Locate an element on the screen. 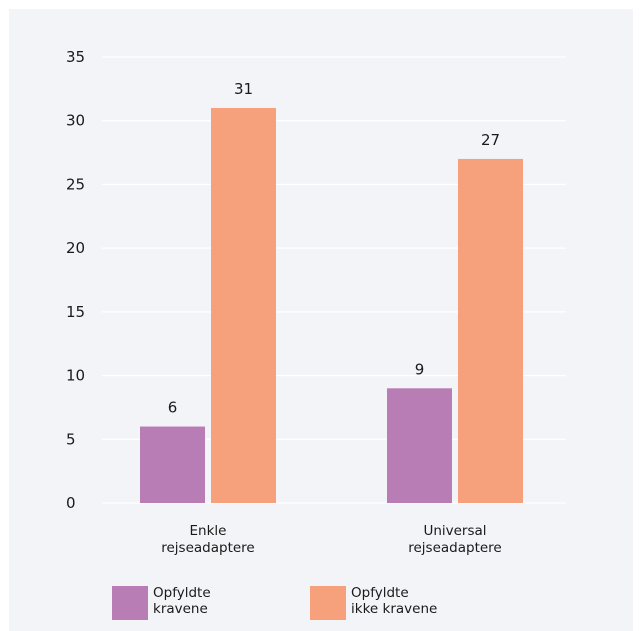  legend: Opfyldte kravene Opfyldte ikke kravene is located at coordinates (274, 602).